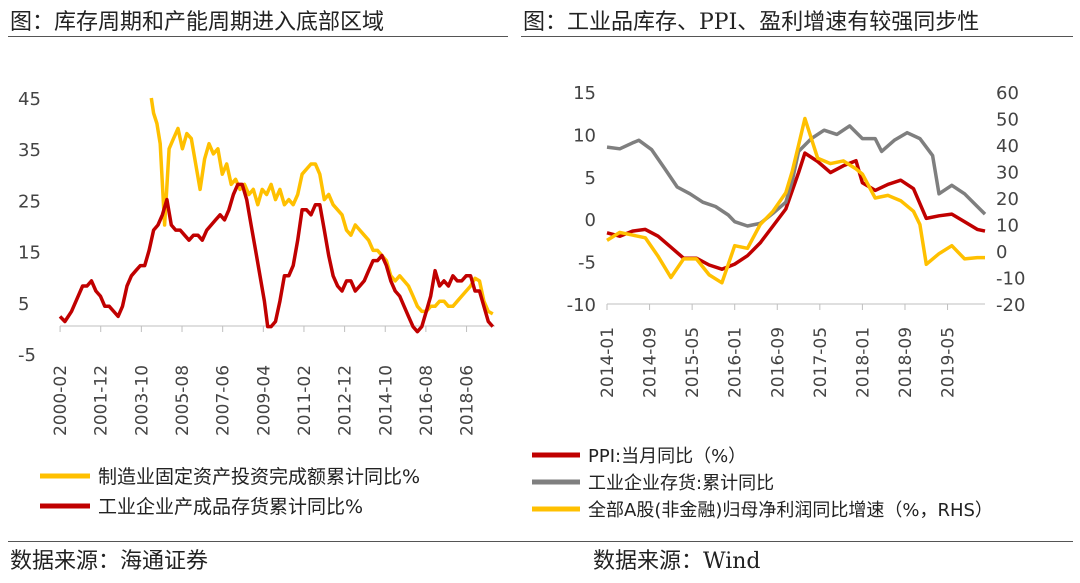 The width and height of the screenshot is (1080, 583). I want to click on right-y-right-tick-label: 0, so click(1001, 252).